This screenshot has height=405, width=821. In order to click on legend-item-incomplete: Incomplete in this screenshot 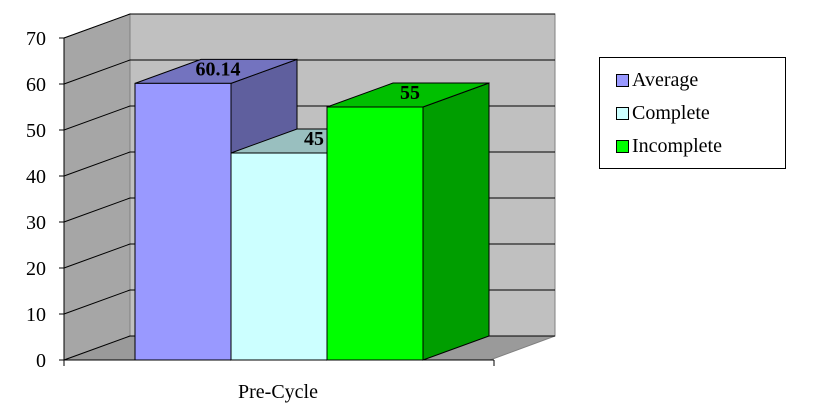, I will do `click(700, 146)`.